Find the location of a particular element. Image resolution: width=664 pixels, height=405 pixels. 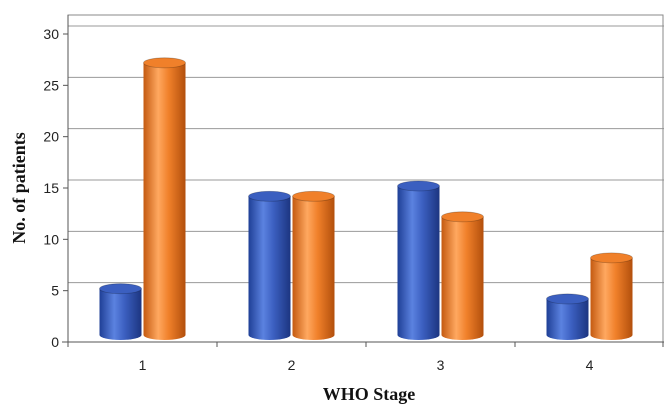

y-tick-label: 30 is located at coordinates (51, 34).